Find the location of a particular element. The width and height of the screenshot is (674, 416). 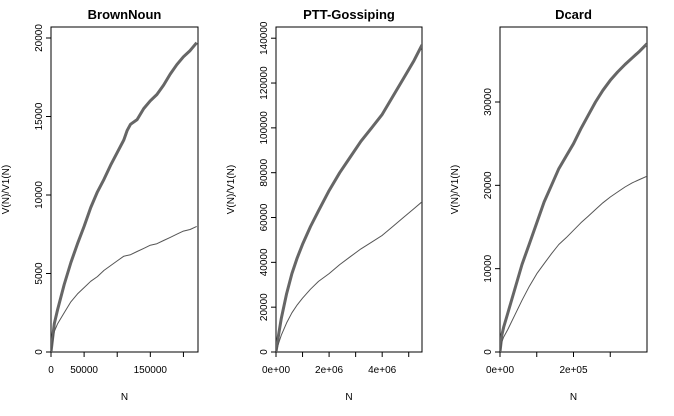

y-tick-label: 80000 is located at coordinates (264, 172).